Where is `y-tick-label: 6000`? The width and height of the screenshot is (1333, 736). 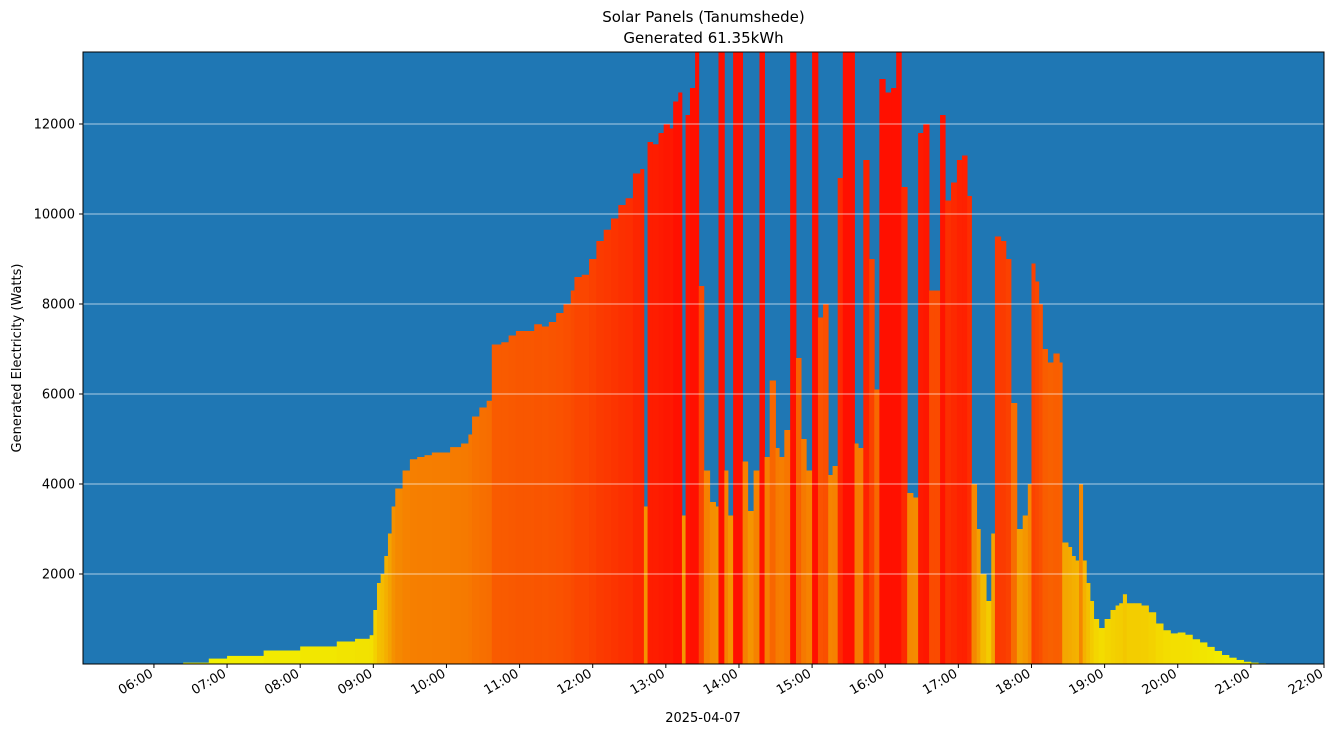
y-tick-label: 6000 is located at coordinates (58, 395).